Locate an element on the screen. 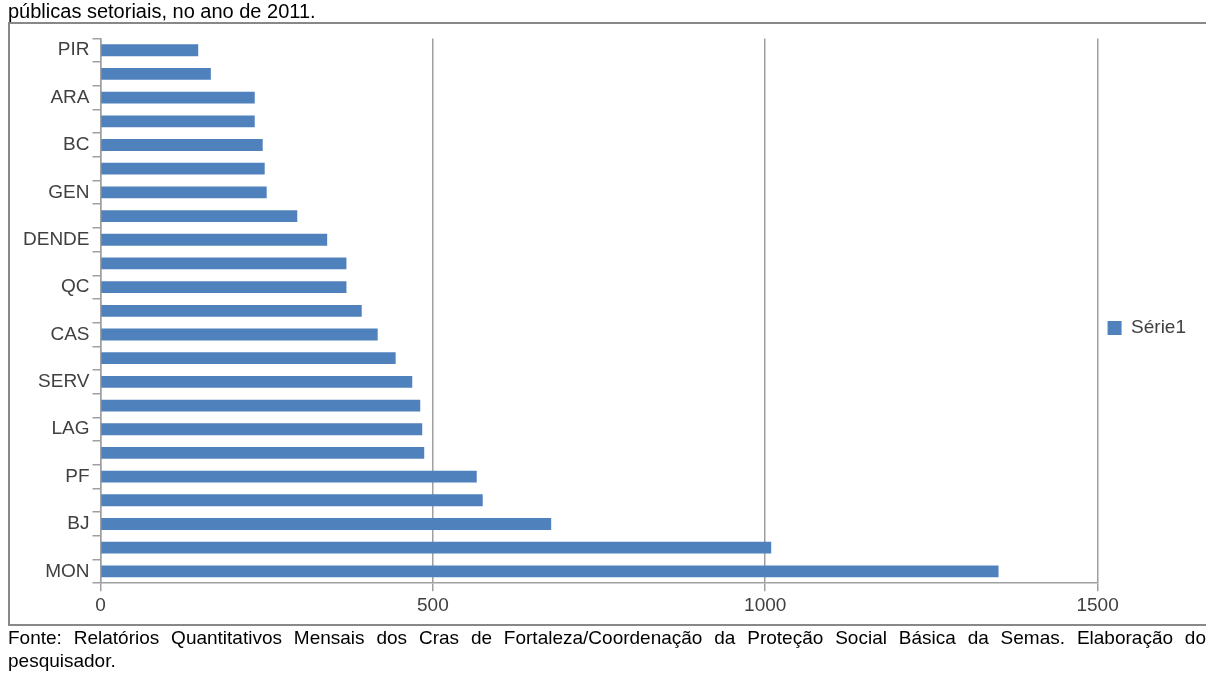 The width and height of the screenshot is (1206, 695). y-tick-label: SERV is located at coordinates (64, 381).